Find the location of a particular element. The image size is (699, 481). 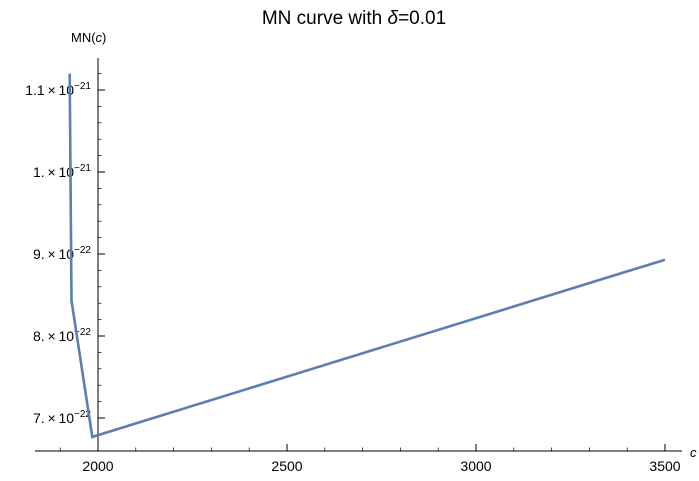

y-tick-label: 1. × 10−21 is located at coordinates (62, 171).